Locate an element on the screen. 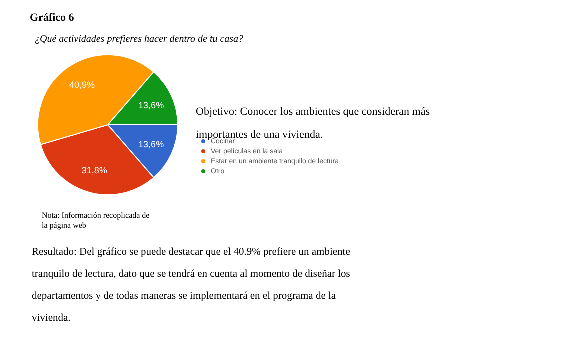 The width and height of the screenshot is (583, 344). text: Resultado: Del gráfico se puede destacar que el 40.9% prefiere un ambiente tranquilo de lectura, dato que se tendrá en cuenta al momento de diseñar los departamentos y de todas maneras se implementará en el programa de la vivienda. is located at coordinates (191, 285).